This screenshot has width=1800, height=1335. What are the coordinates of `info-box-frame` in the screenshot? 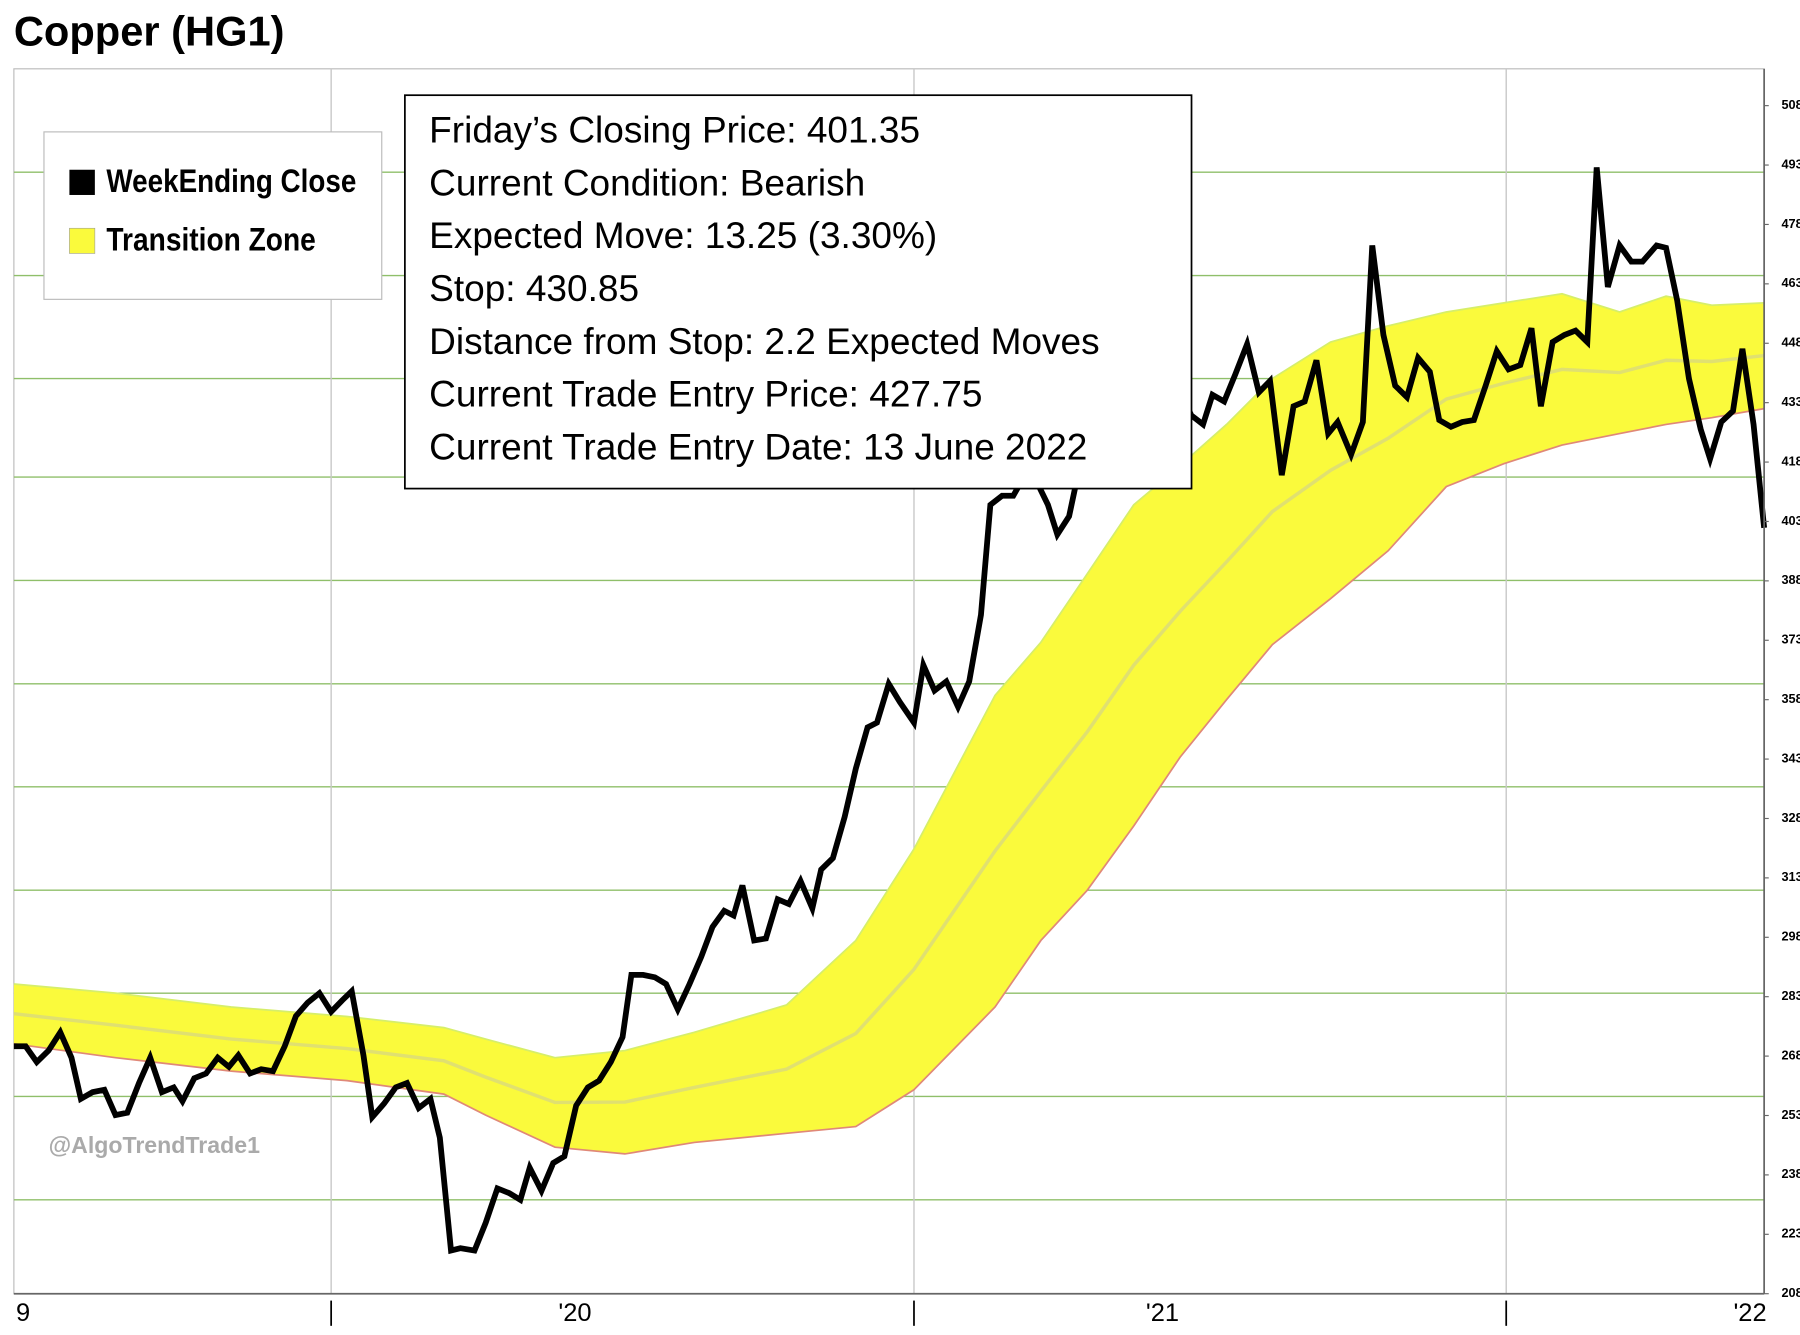 It's located at (798, 292).